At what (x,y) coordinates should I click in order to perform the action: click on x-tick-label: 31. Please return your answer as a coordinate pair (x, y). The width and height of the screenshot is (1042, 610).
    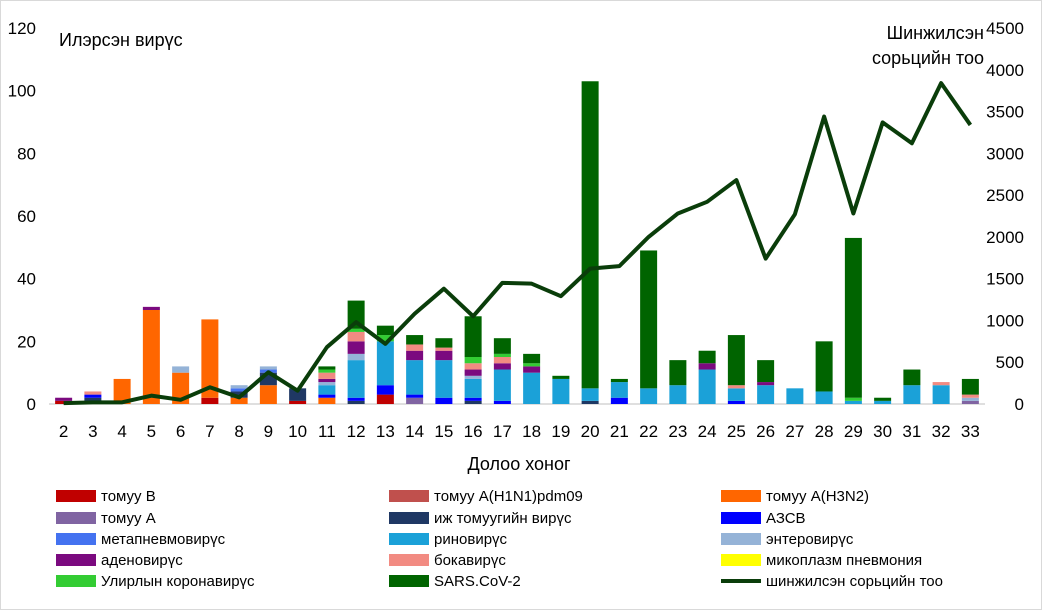
    Looking at the image, I should click on (911, 431).